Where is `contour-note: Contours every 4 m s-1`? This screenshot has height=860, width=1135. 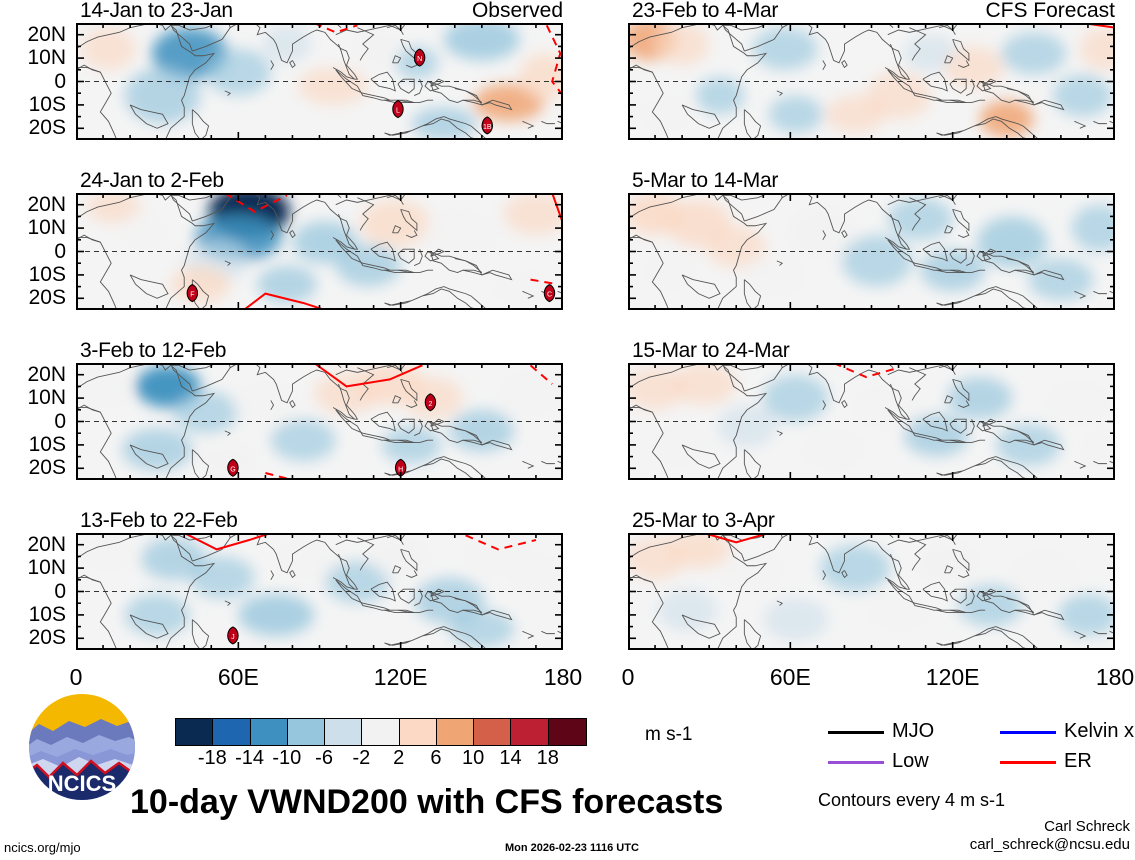 contour-note: Contours every 4 m s-1 is located at coordinates (912, 800).